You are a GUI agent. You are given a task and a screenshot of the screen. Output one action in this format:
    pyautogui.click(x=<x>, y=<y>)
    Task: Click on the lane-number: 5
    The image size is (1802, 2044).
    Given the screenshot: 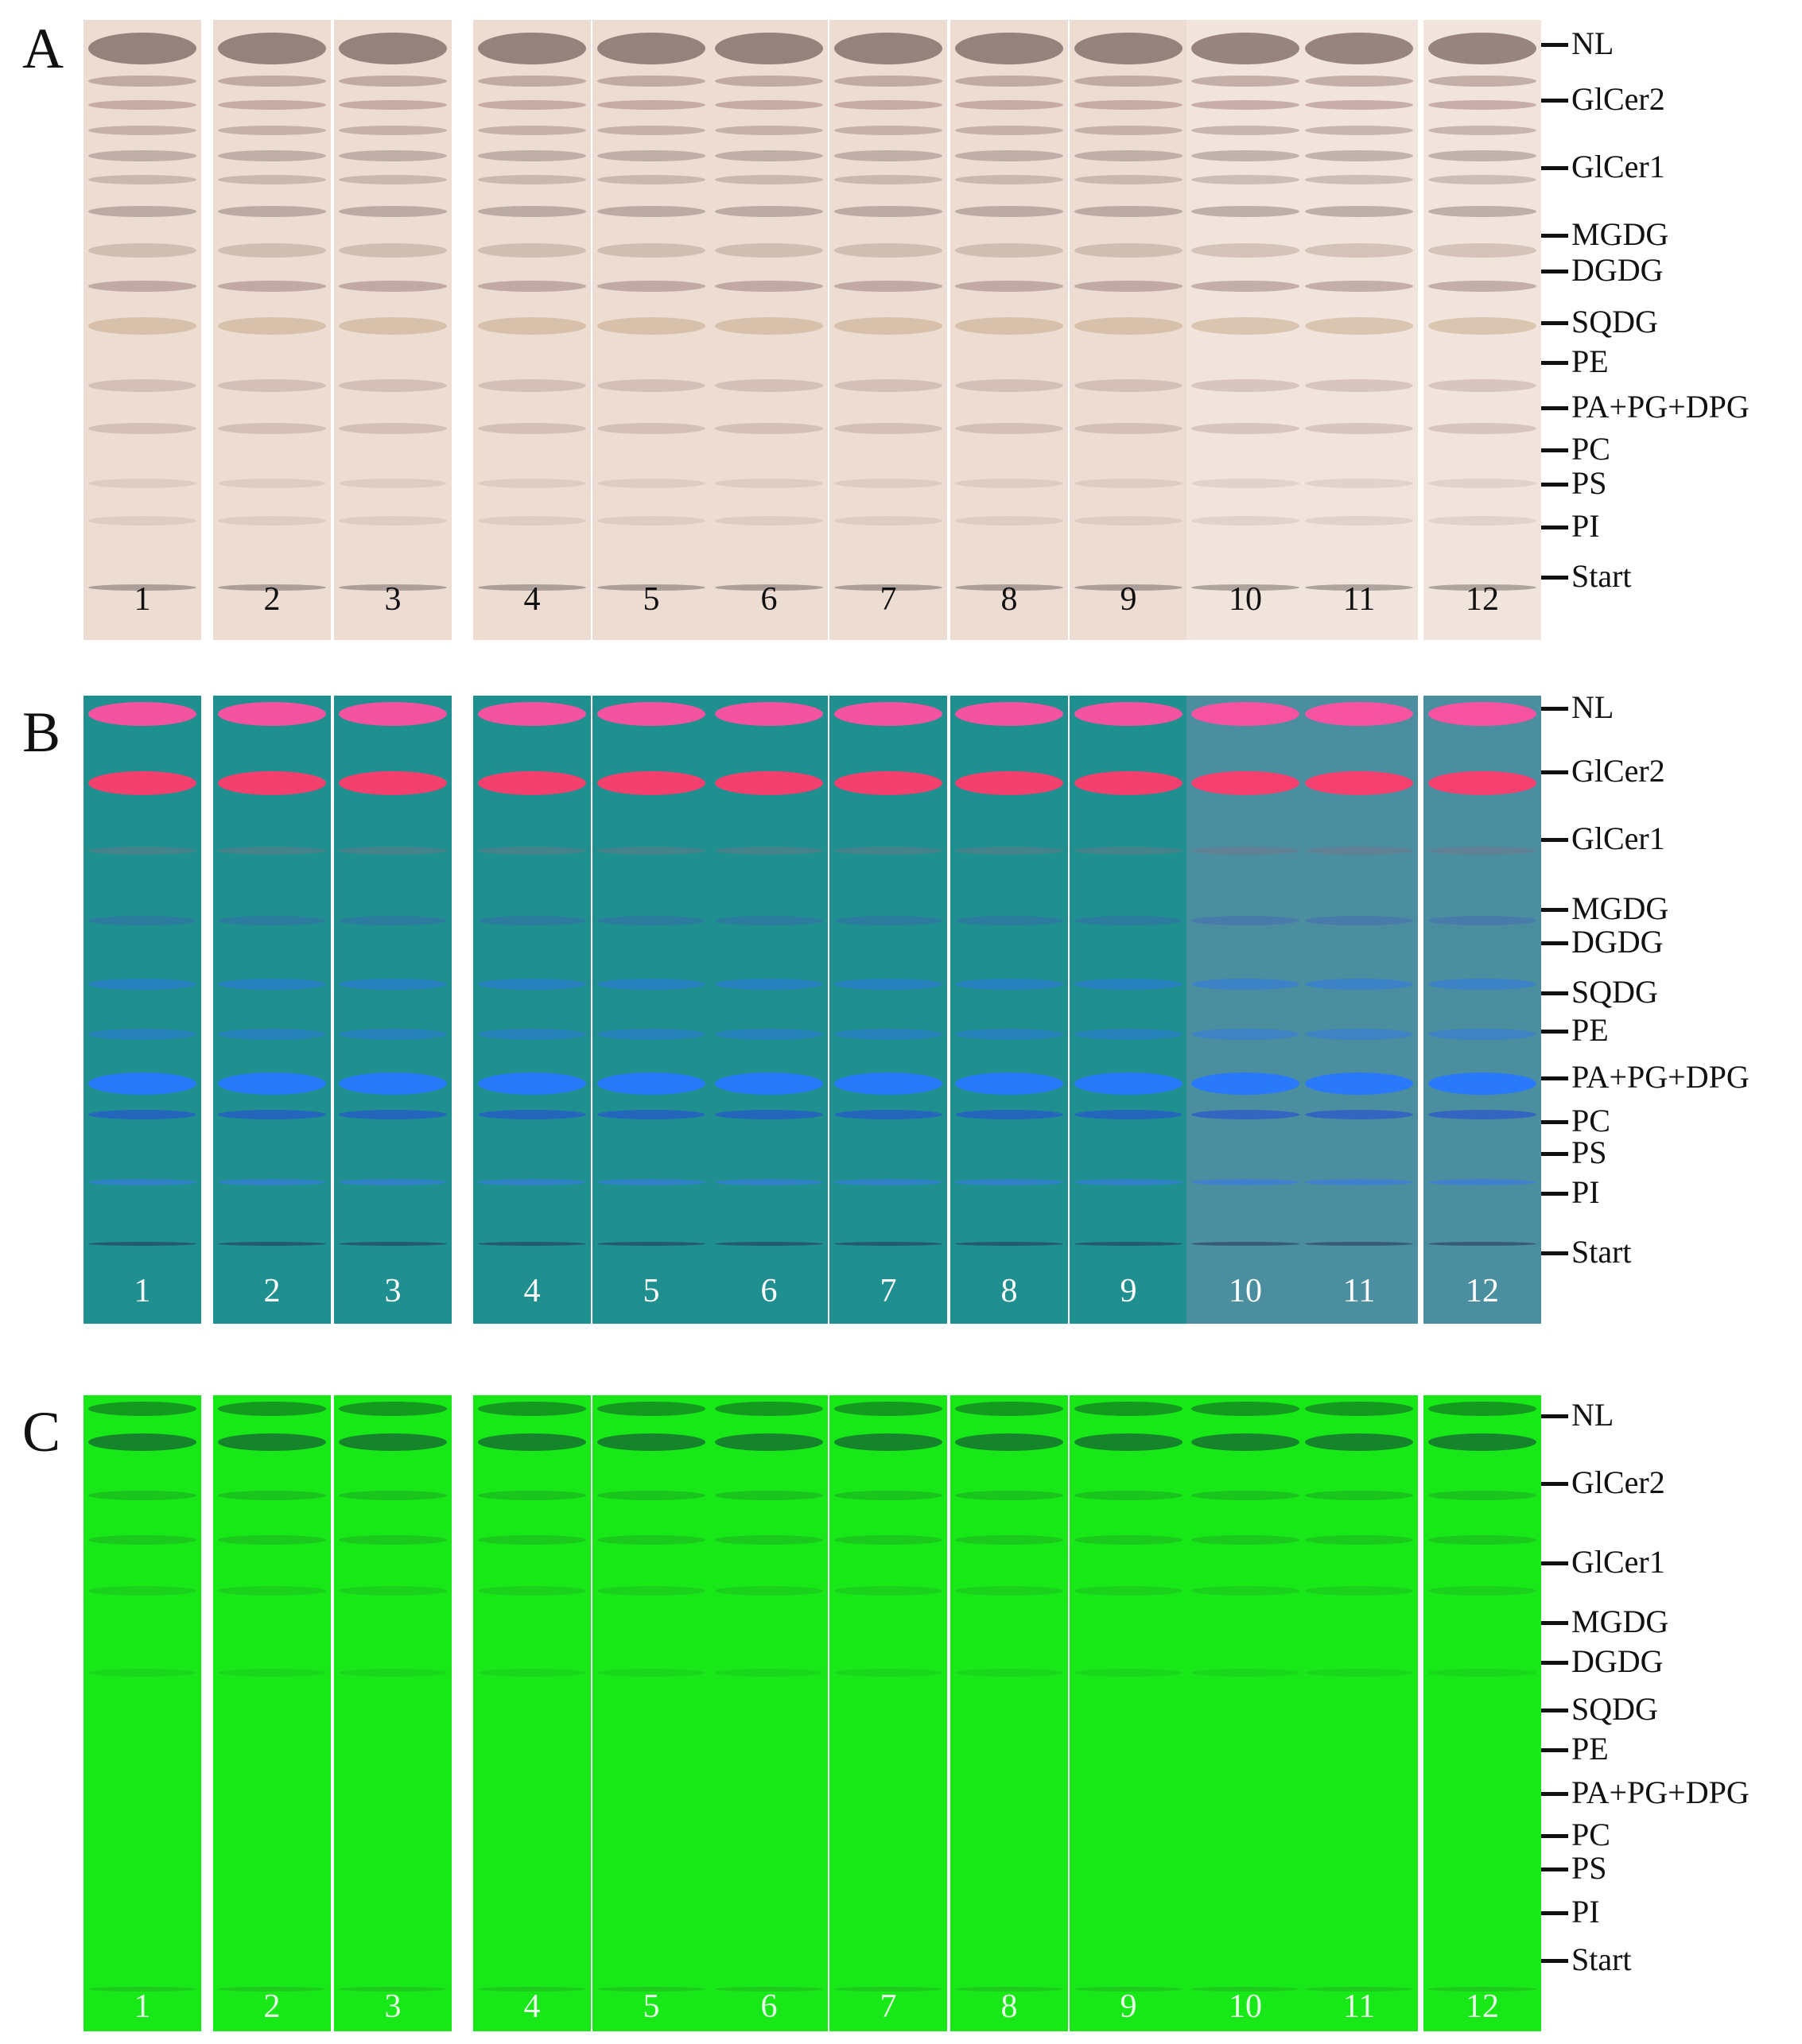 What is the action you would take?
    pyautogui.click(x=651, y=599)
    